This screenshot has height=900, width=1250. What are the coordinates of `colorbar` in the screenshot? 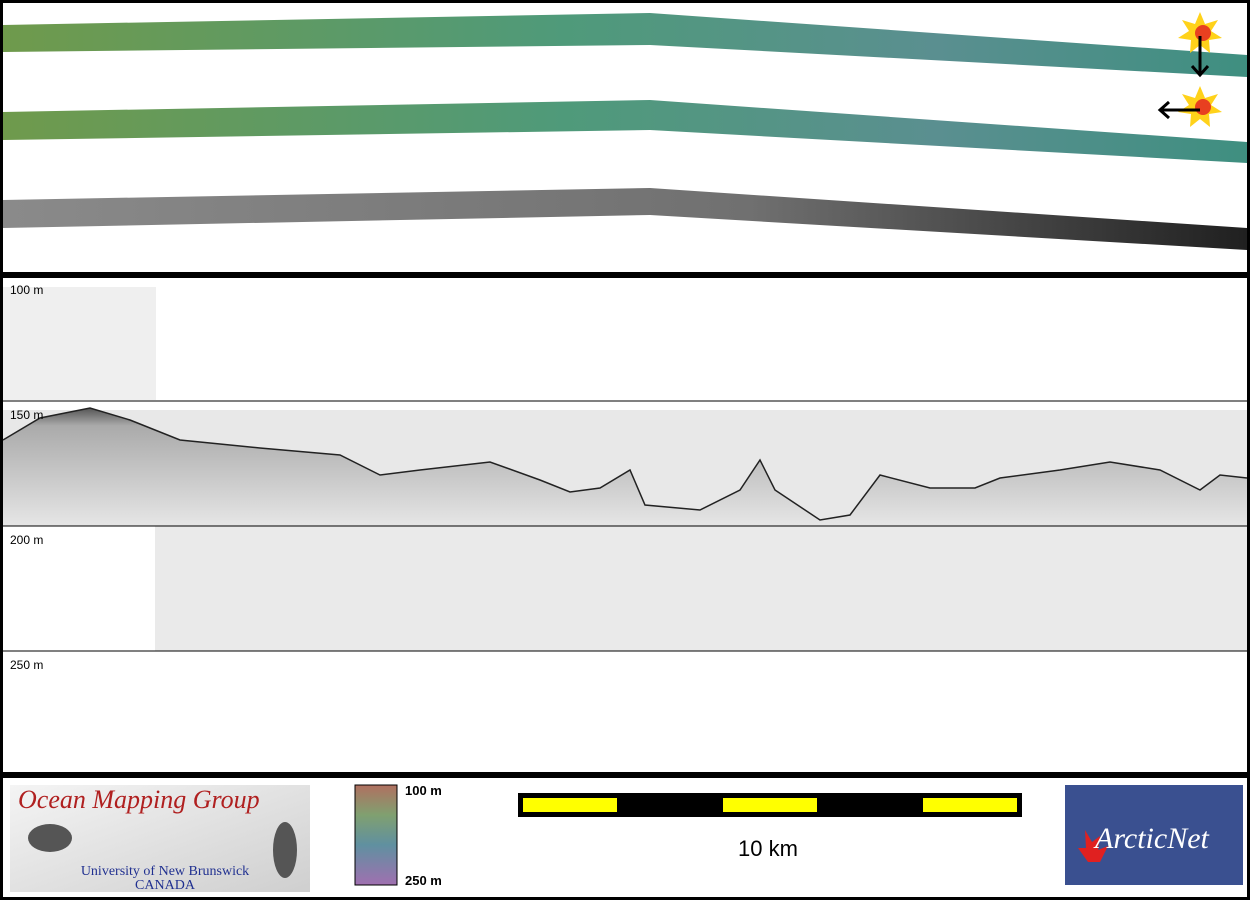 It's located at (376, 835).